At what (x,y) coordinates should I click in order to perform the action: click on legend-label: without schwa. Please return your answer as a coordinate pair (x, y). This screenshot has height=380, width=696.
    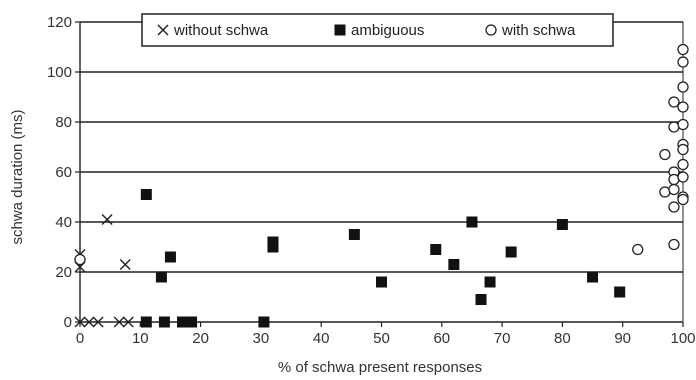
    Looking at the image, I should click on (221, 30).